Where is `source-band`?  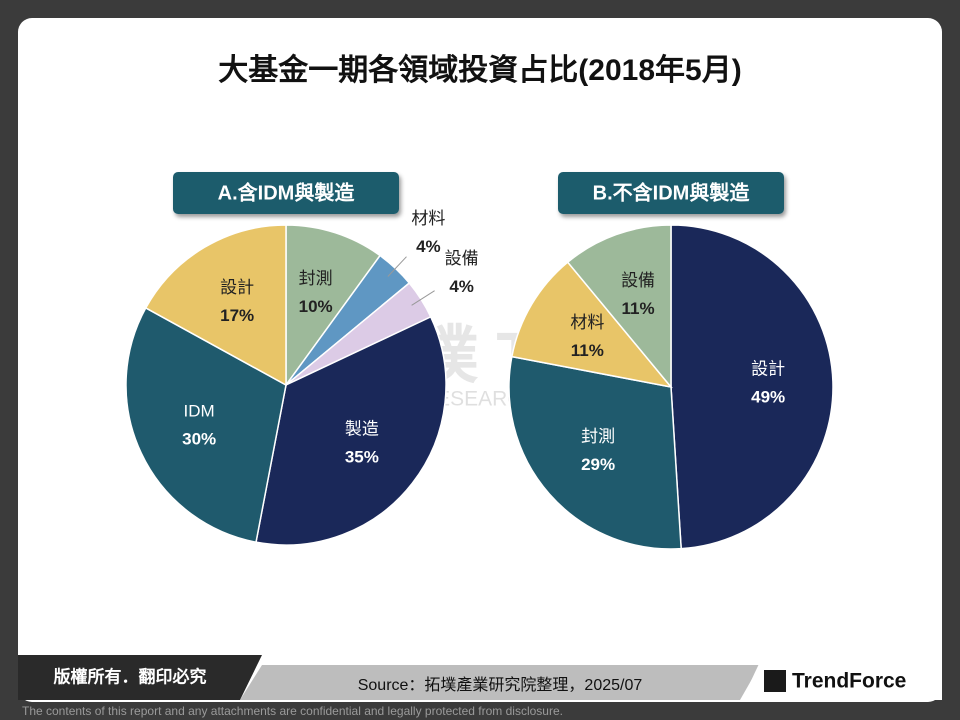
source-band is located at coordinates (500, 682).